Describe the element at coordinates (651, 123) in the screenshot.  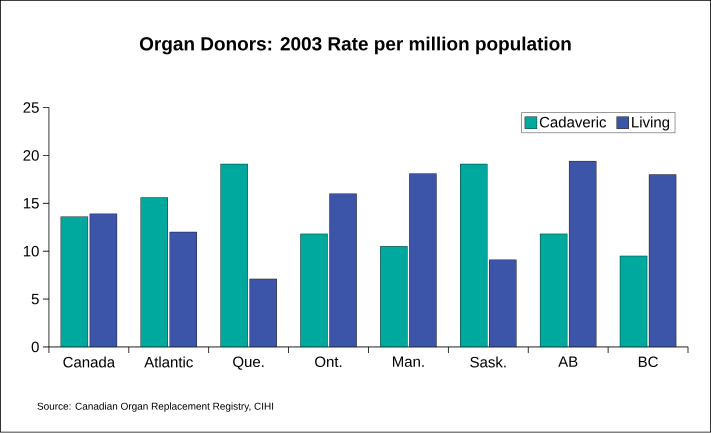
I see `legend-label: Living` at that location.